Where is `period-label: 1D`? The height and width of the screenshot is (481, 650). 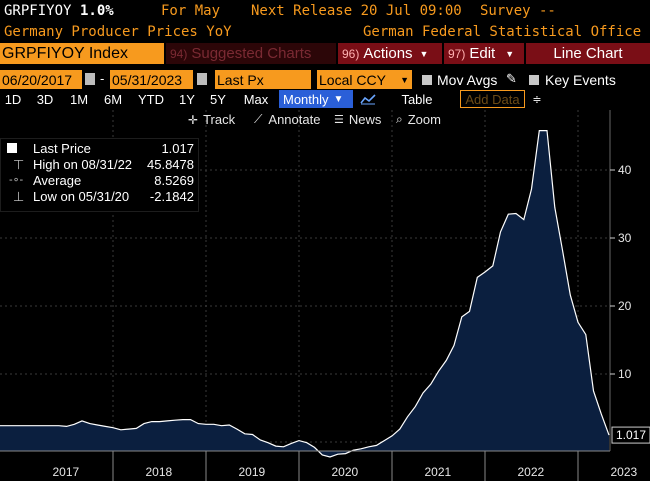
period-label: 1D is located at coordinates (13, 99).